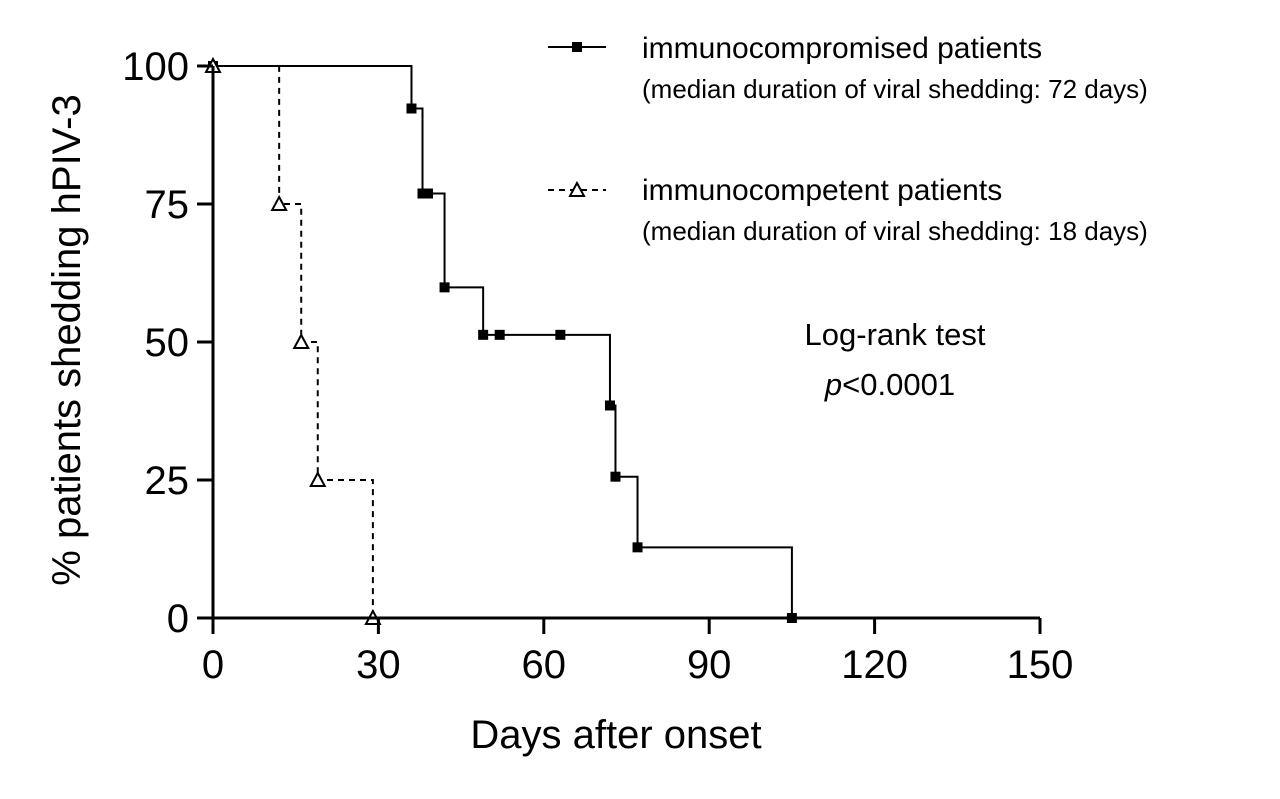 The image size is (1280, 799). What do you see at coordinates (544, 665) in the screenshot?
I see `x-tick-label-2: 60` at bounding box center [544, 665].